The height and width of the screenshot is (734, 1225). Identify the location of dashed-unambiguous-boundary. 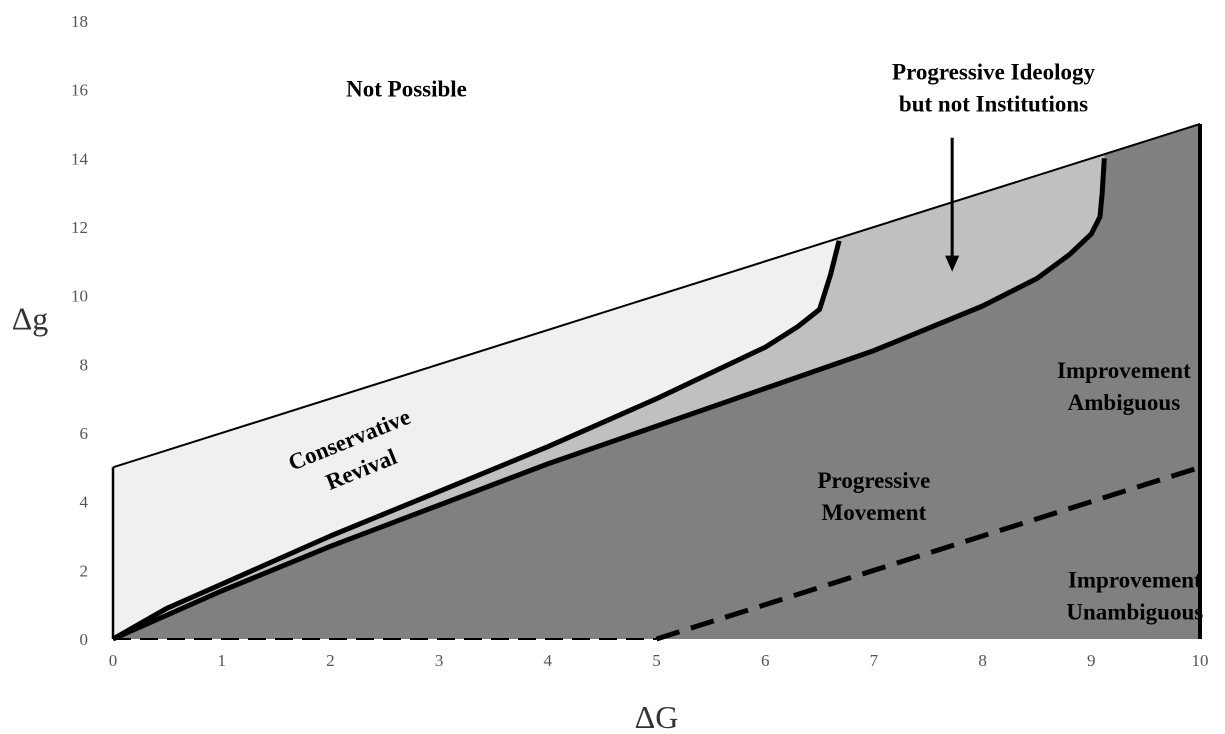
(928, 553).